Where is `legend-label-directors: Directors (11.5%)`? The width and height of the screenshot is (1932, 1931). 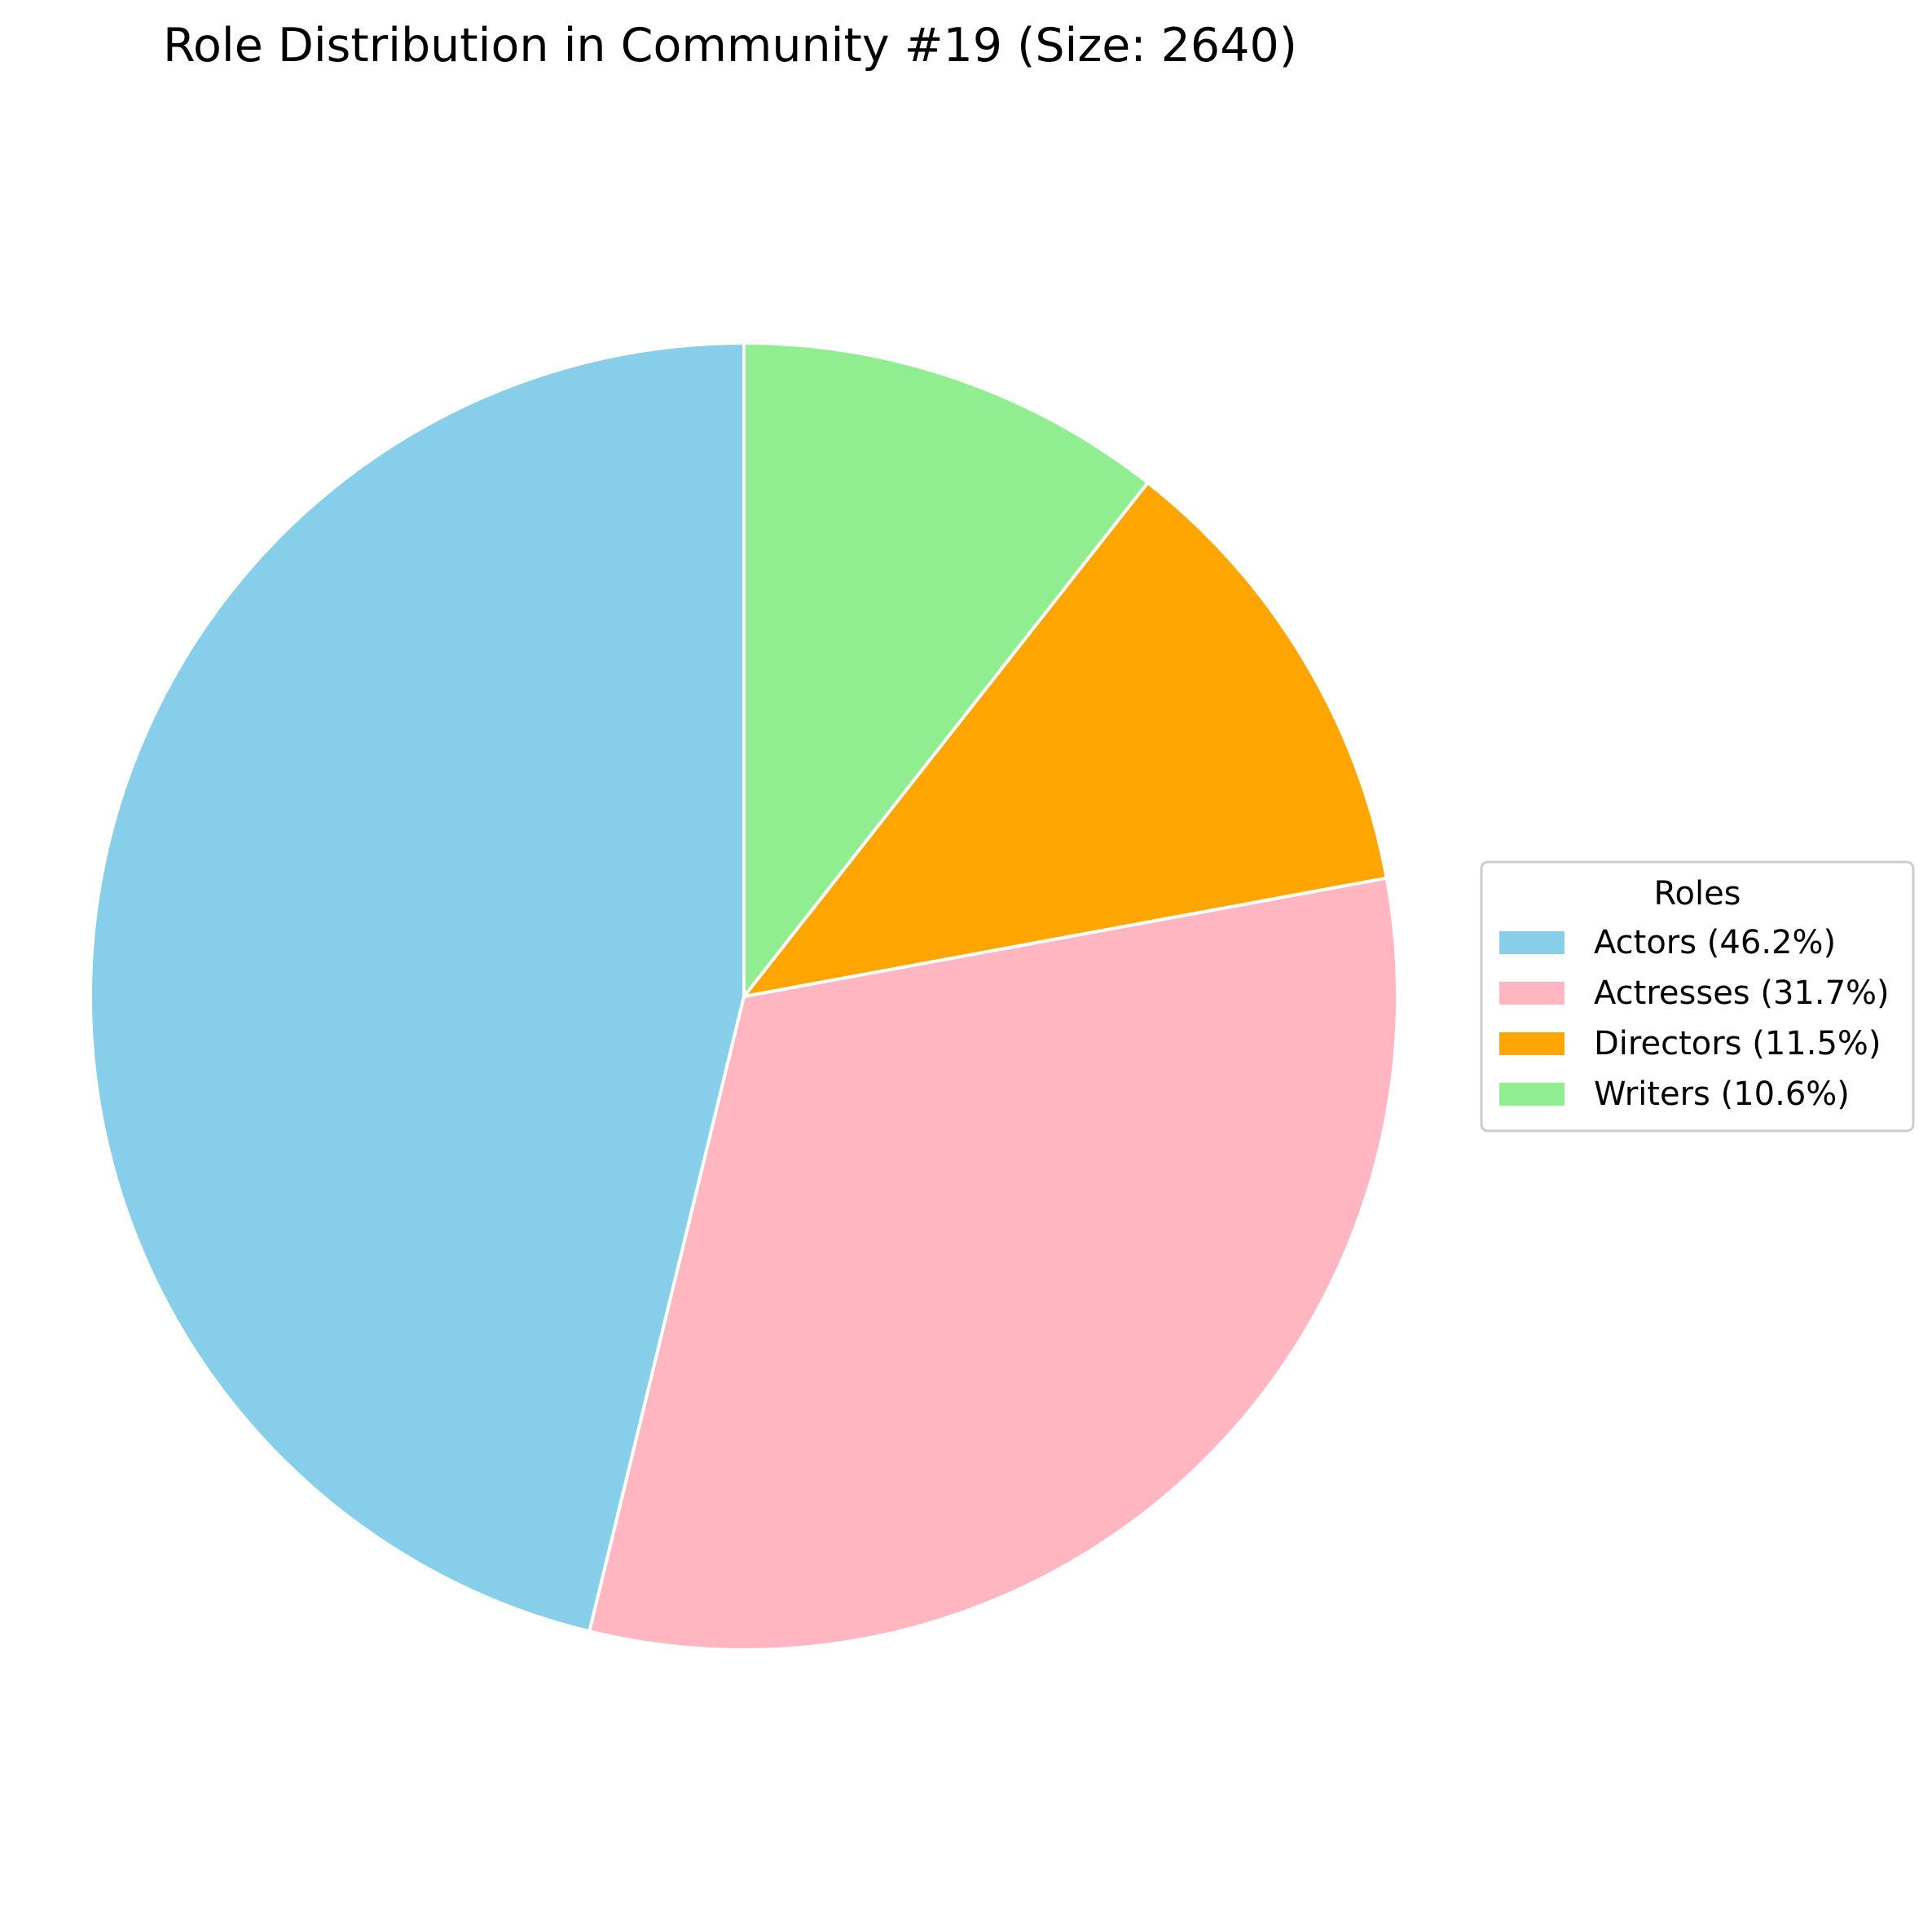 legend-label-directors: Directors (11.5%) is located at coordinates (1737, 1043).